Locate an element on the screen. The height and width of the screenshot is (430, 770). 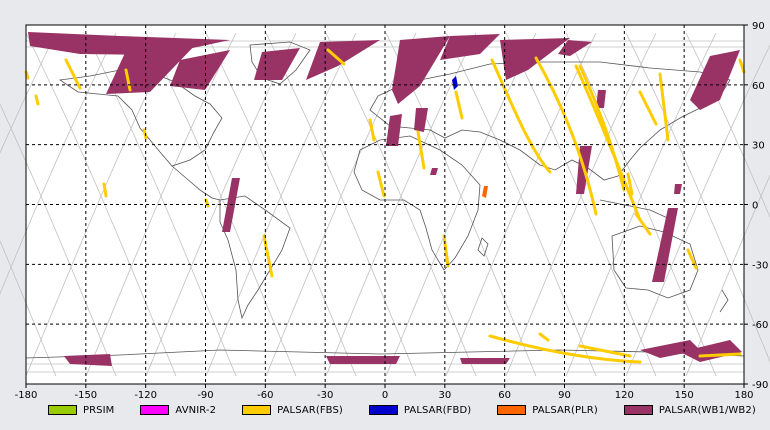
x-tick-label: 60 is located at coordinates (504, 395).